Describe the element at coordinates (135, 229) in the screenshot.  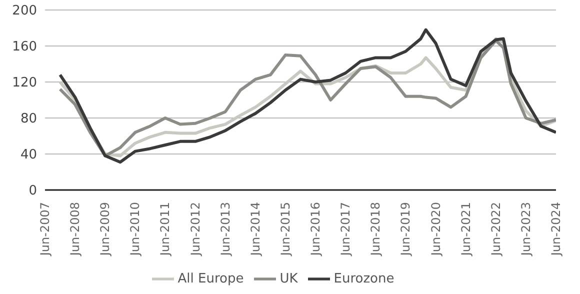
I see `x-tick-label: Jun-2010` at that location.